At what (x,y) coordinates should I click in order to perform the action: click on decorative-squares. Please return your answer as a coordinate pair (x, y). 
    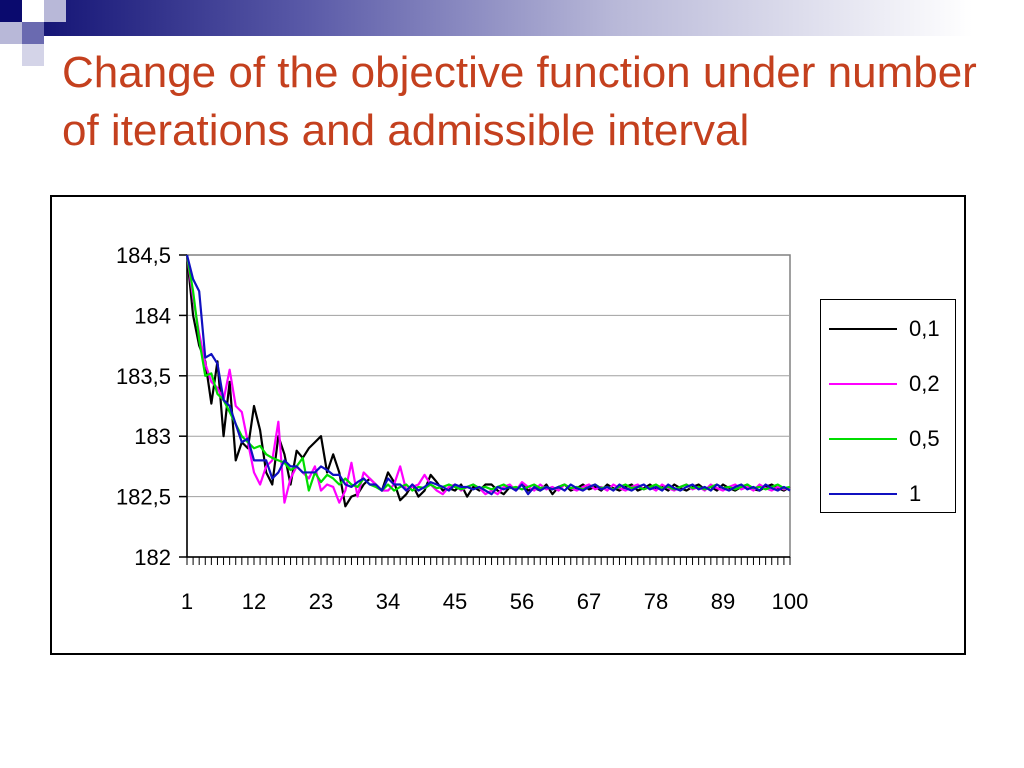
    Looking at the image, I should click on (45, 35).